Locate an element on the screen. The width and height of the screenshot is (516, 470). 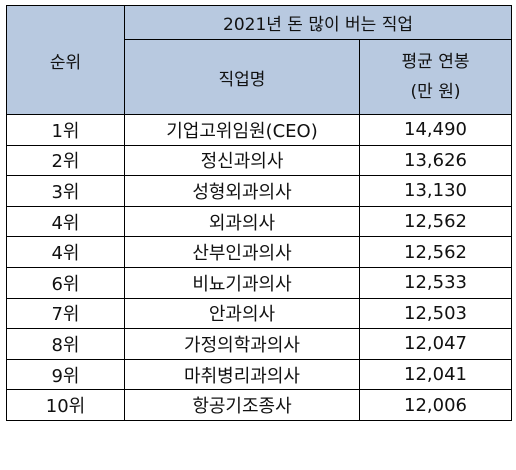
table-row: 8위 가정의학과의사 12,047 is located at coordinates (259, 344).